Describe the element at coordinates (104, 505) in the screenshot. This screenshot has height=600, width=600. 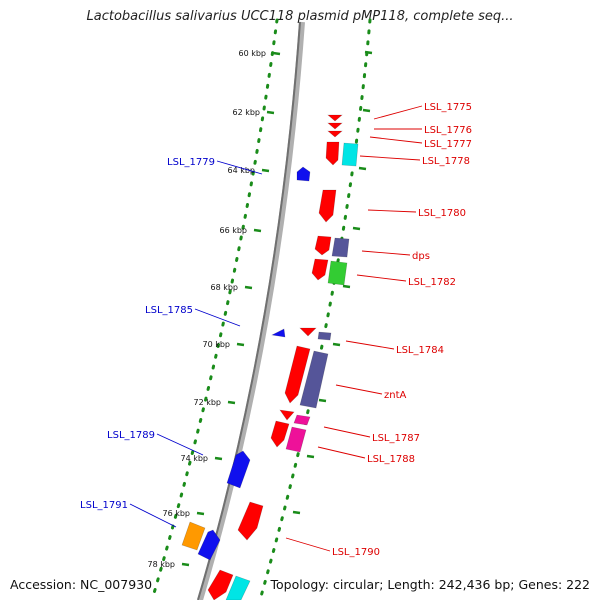
I see `gene-label: LSL_1791` at that location.